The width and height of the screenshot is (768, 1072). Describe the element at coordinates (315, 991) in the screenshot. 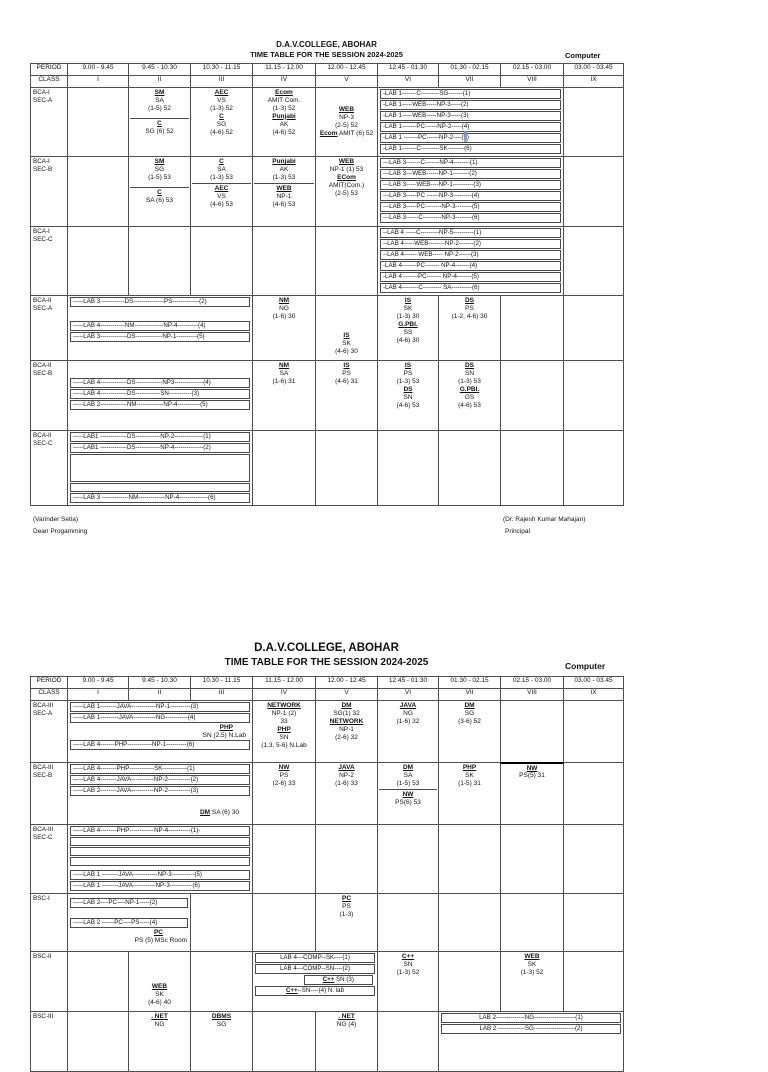

I see `lab-entry: C++--SN----(4) N. lab` at that location.